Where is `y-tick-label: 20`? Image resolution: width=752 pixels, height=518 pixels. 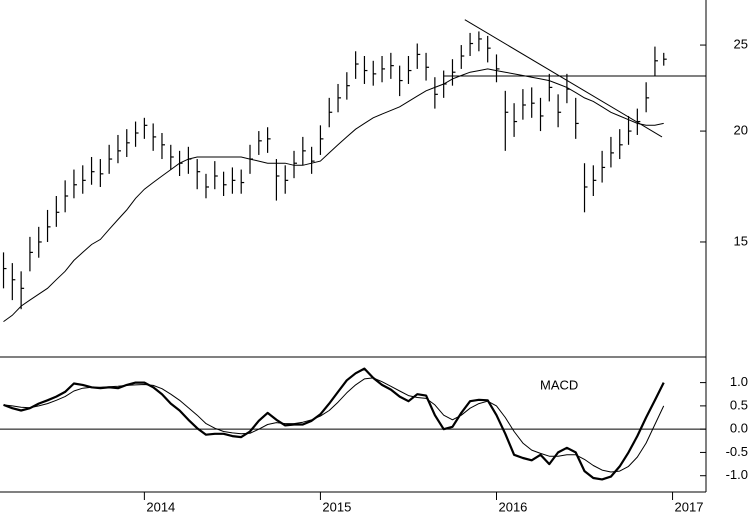 y-tick-label: 20 is located at coordinates (741, 130).